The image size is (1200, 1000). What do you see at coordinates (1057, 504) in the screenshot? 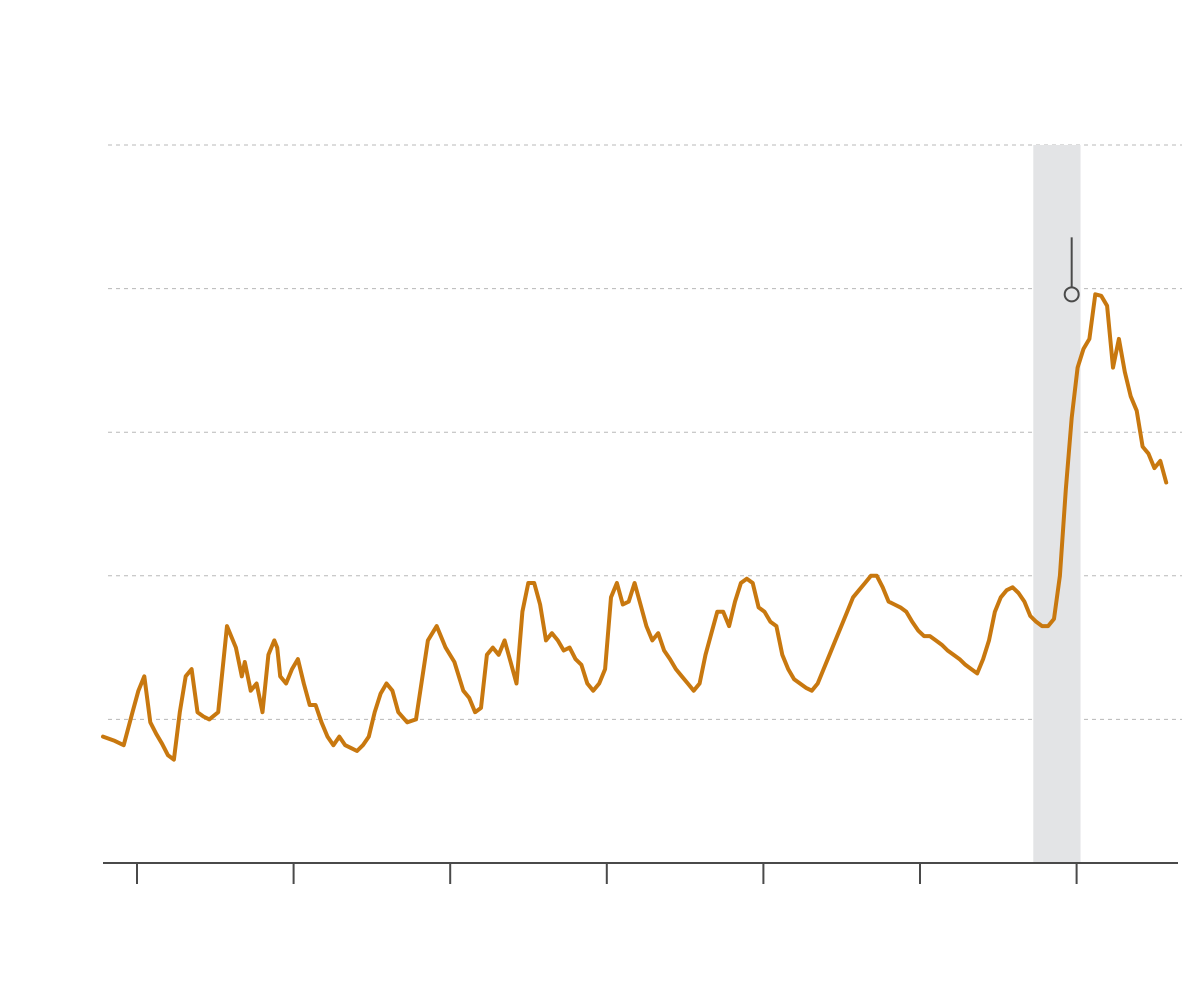
I see `shaded-period-band` at bounding box center [1057, 504].